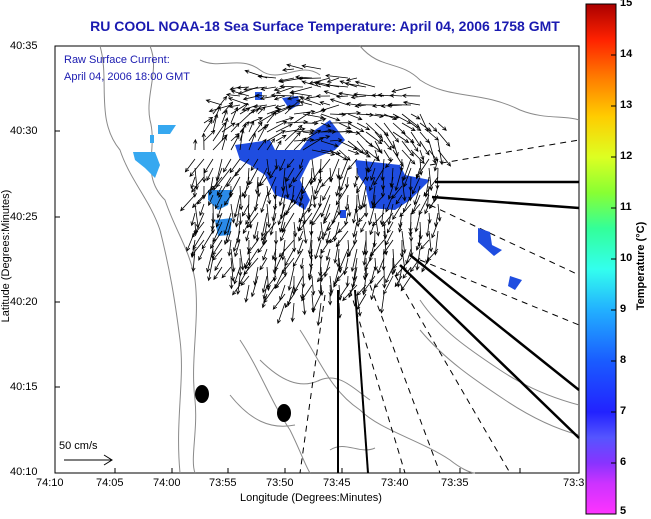  What do you see at coordinates (623, 411) in the screenshot?
I see `colorbar-tick: 7` at bounding box center [623, 411].